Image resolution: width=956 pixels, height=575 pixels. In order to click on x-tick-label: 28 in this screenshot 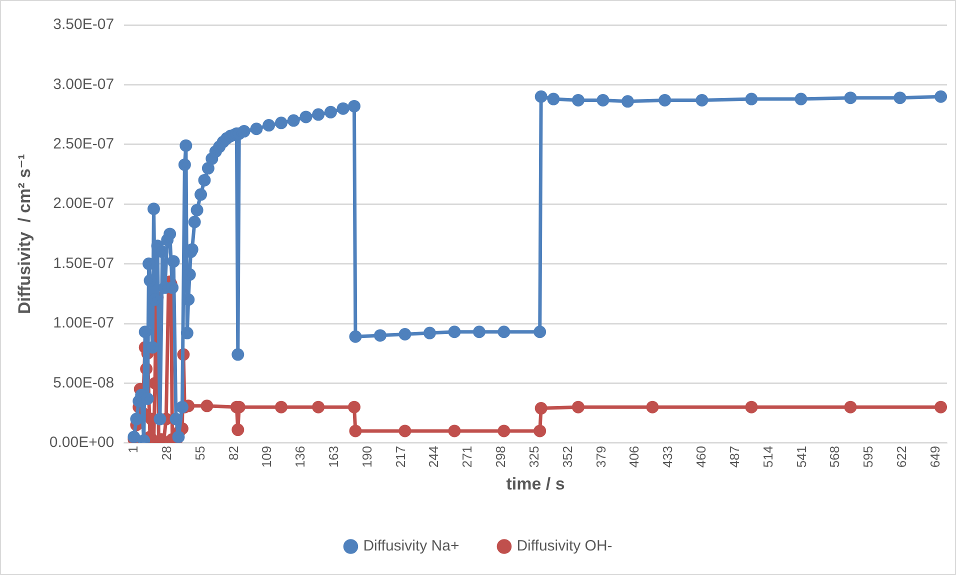, I will do `click(166, 453)`.